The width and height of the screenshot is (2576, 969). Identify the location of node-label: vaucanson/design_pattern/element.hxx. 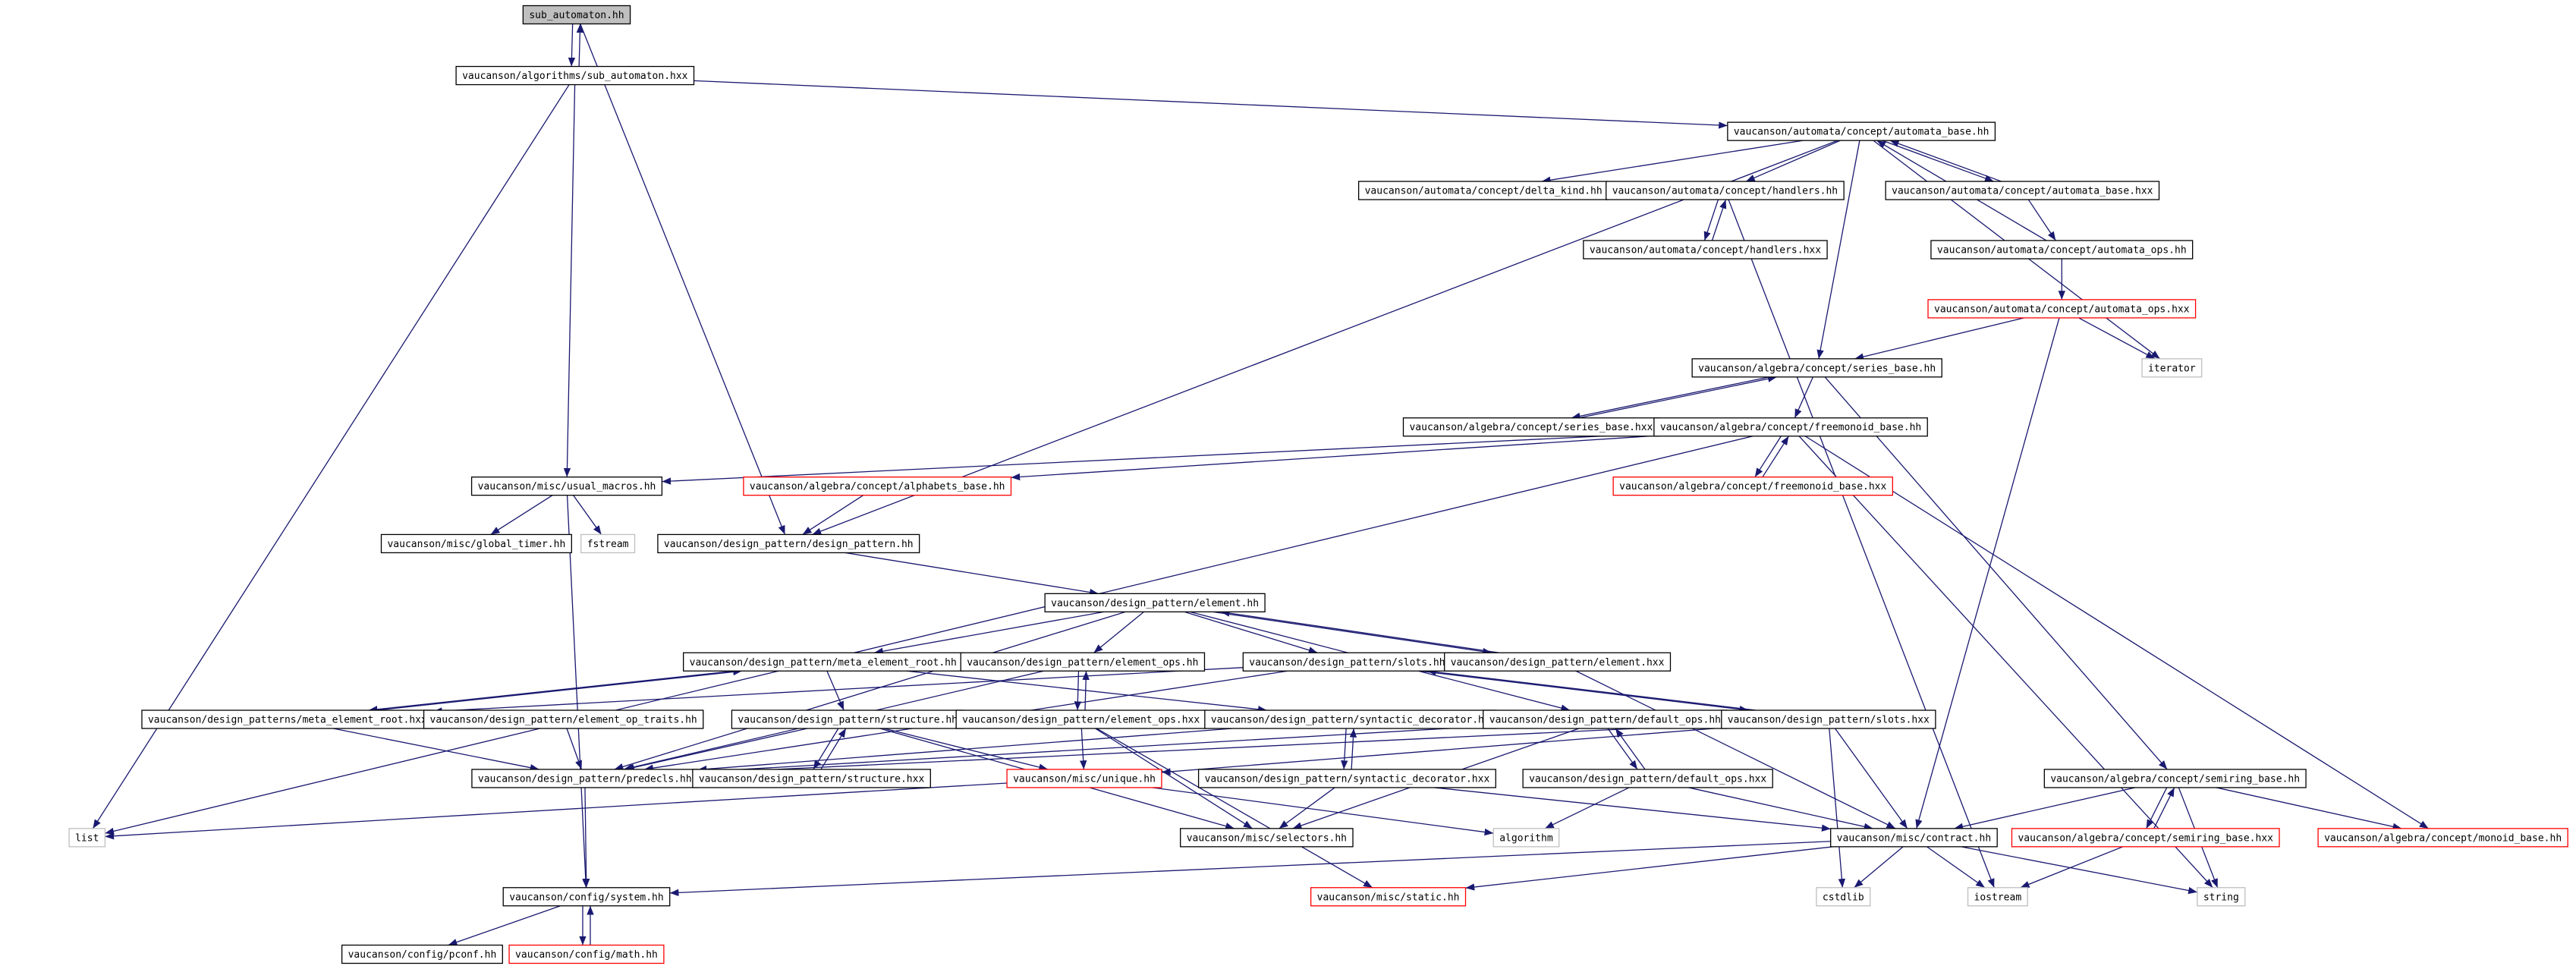
(1558, 663).